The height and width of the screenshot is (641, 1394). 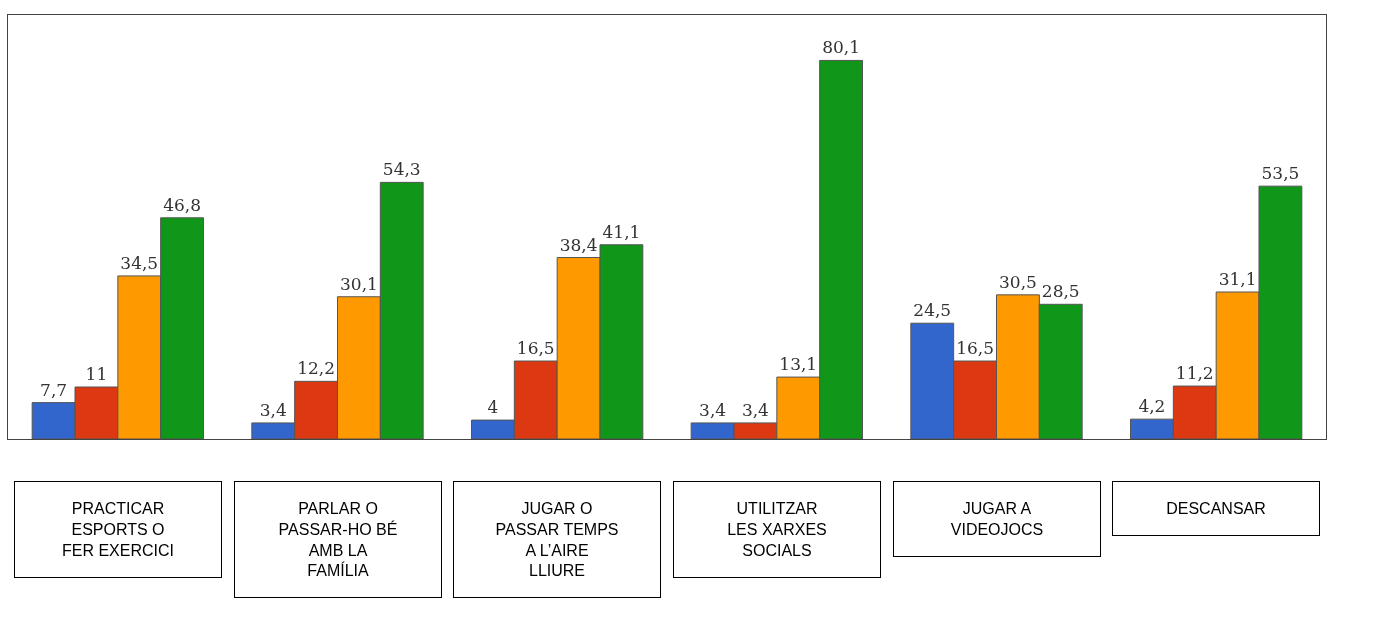 I want to click on data-label: 54,3, so click(x=401, y=169).